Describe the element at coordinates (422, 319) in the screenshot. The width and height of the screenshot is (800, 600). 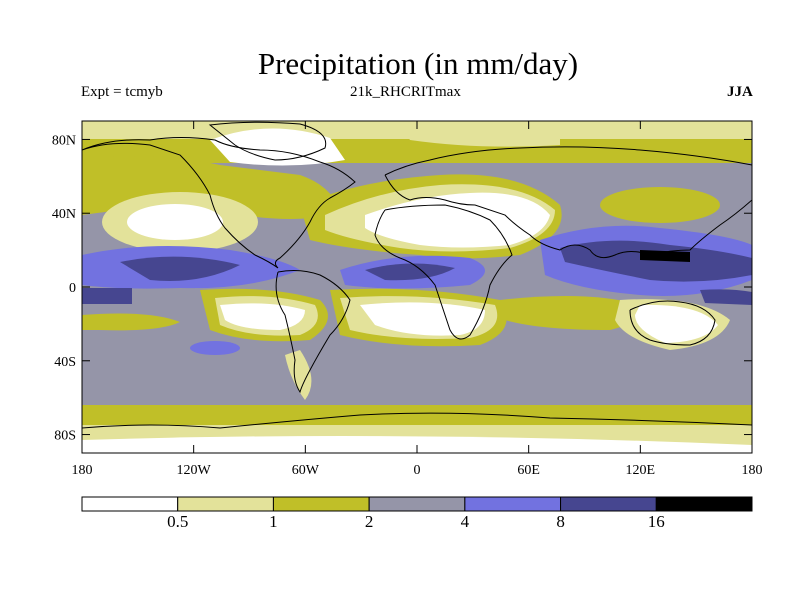
I see `field-satl-dry` at that location.